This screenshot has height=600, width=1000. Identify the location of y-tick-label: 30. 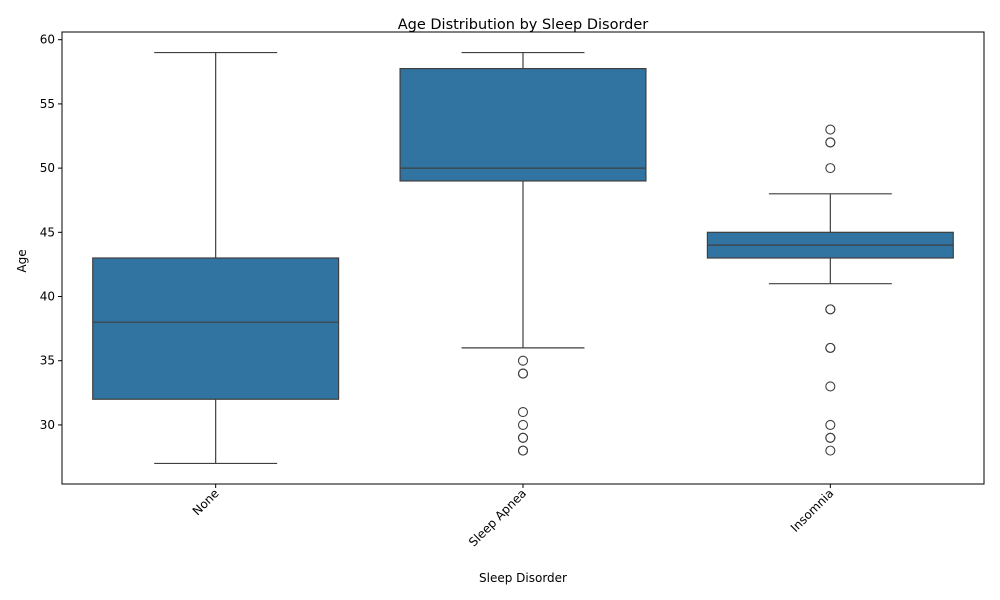
(47, 425).